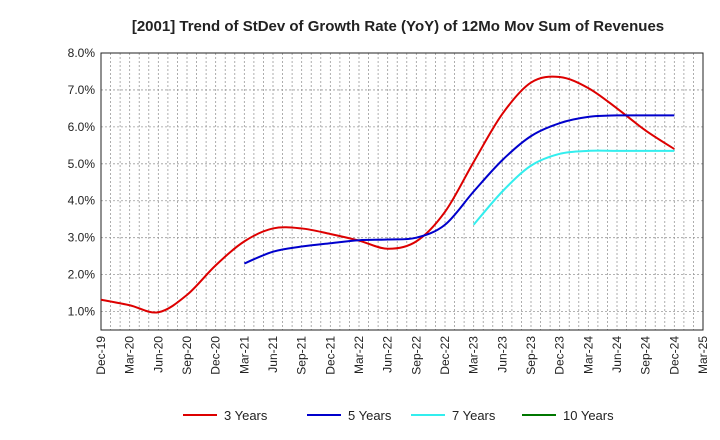  I want to click on legend-label-10-years: 10 Years, so click(588, 415).